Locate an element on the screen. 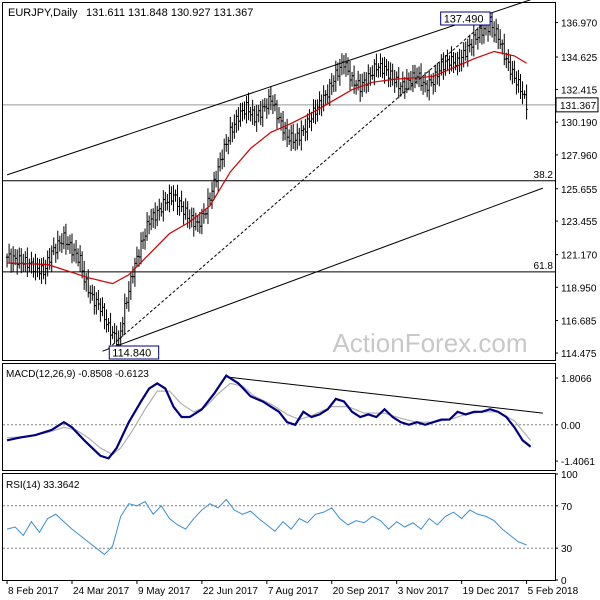 The image size is (600, 600). watermark: ActionForex.com is located at coordinates (429, 343).